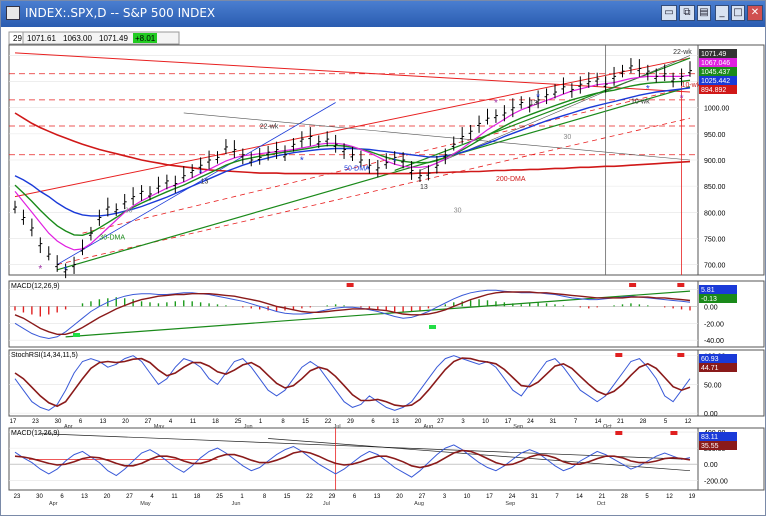 This screenshot has height=516, width=766. I want to click on stoch-plot, so click(352, 383).